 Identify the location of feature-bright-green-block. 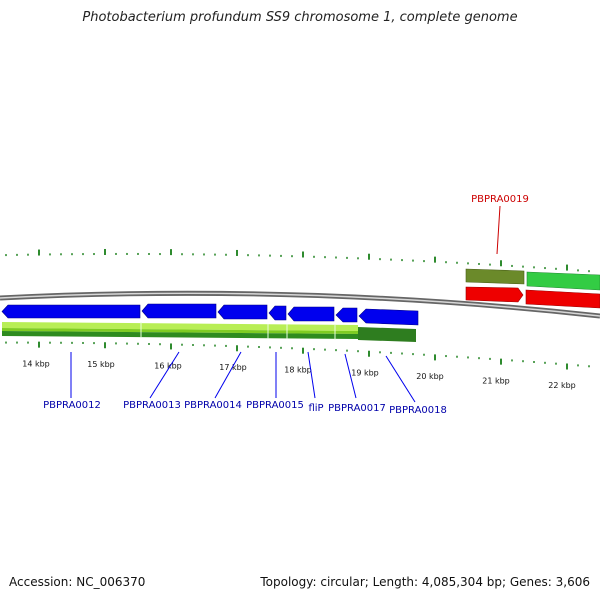
(563, 281).